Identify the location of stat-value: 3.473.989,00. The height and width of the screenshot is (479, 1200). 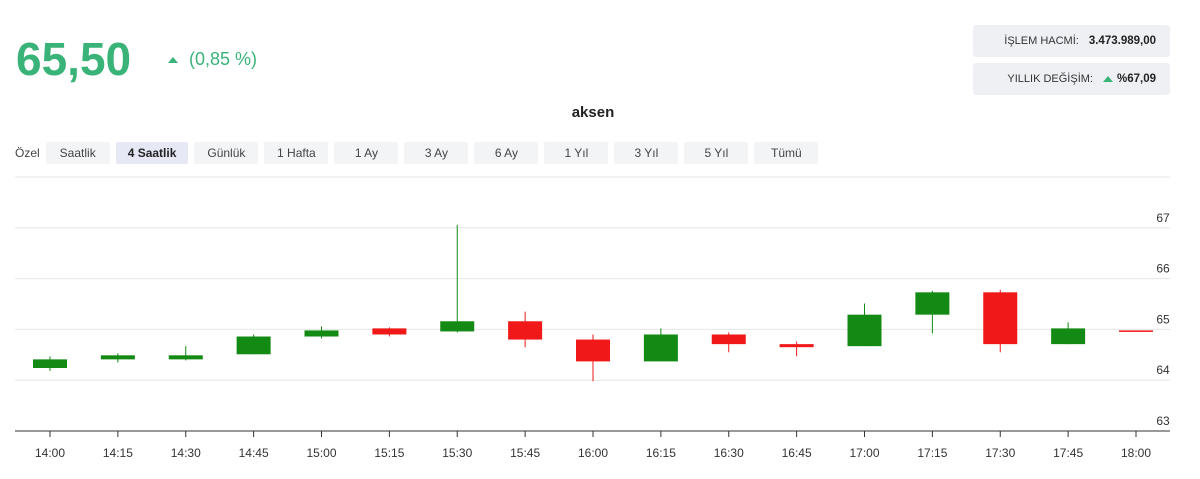
(1122, 41).